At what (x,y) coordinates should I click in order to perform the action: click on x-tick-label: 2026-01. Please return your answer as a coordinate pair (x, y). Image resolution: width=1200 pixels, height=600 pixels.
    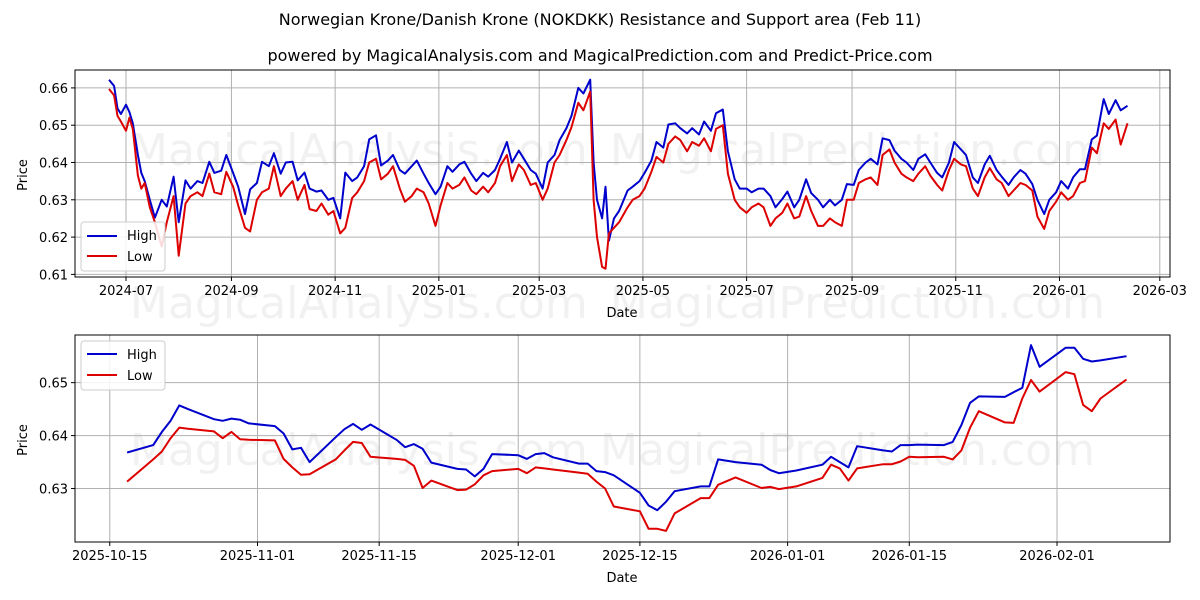
    Looking at the image, I should click on (1059, 291).